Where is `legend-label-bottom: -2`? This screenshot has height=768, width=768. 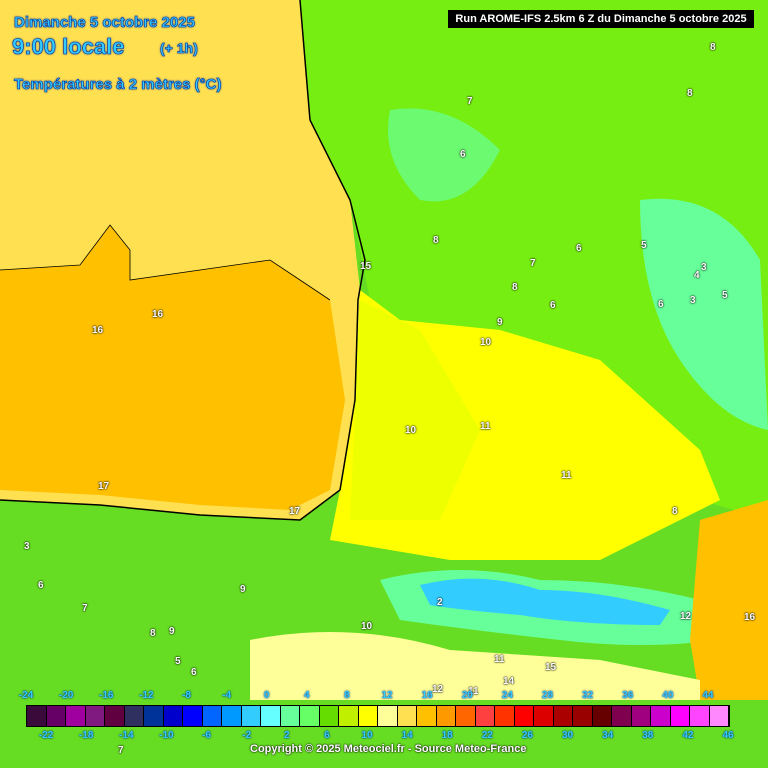 legend-label-bottom: -2 is located at coordinates (247, 735).